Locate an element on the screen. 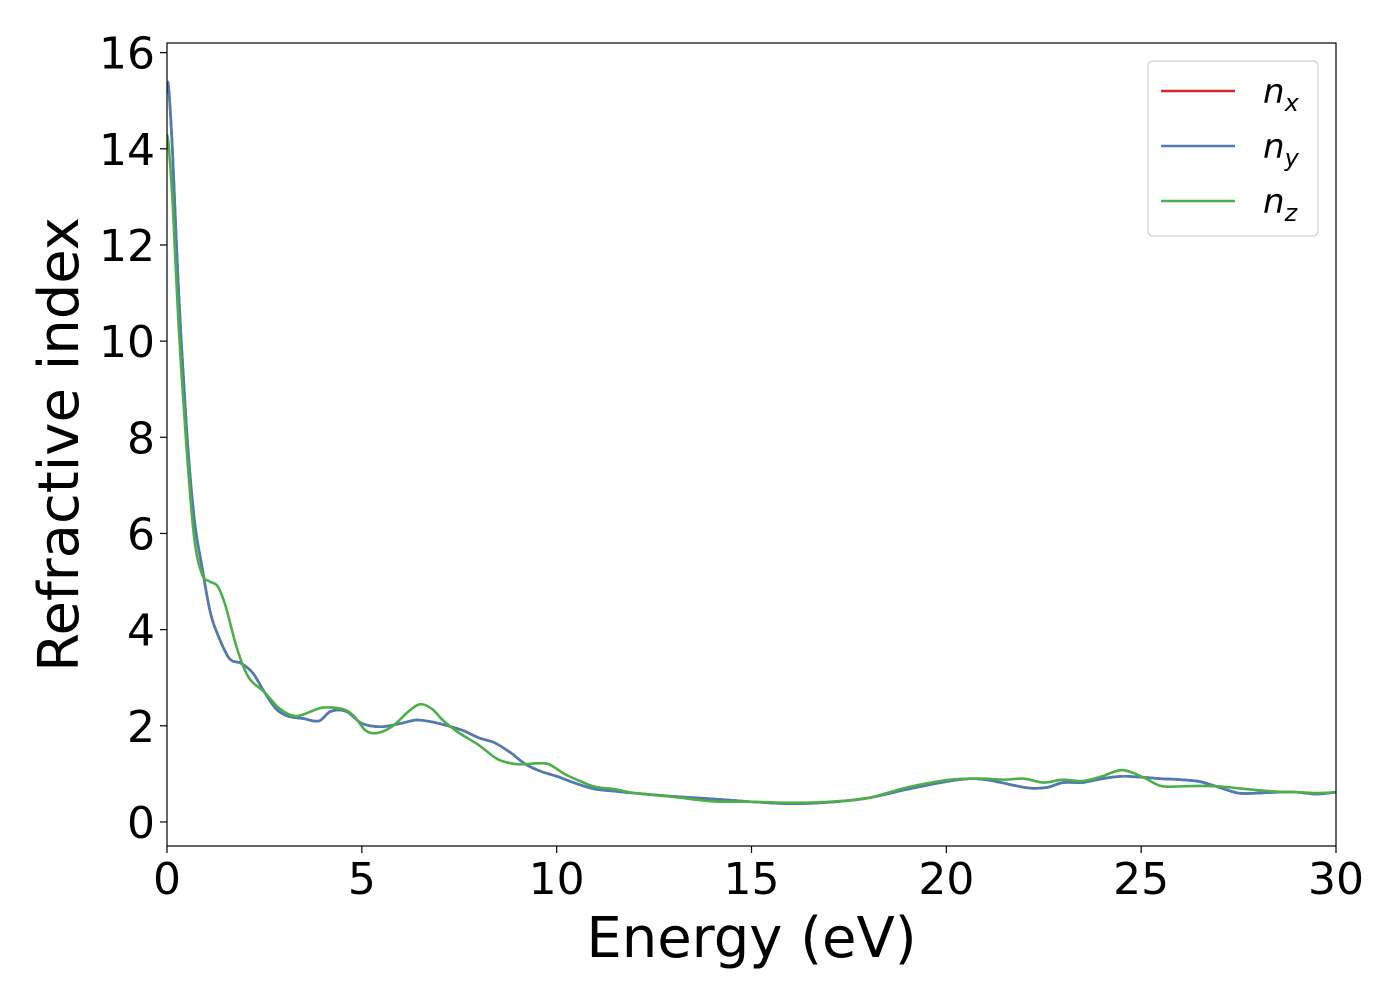  legend-item-nz: nz is located at coordinates (1230, 204).